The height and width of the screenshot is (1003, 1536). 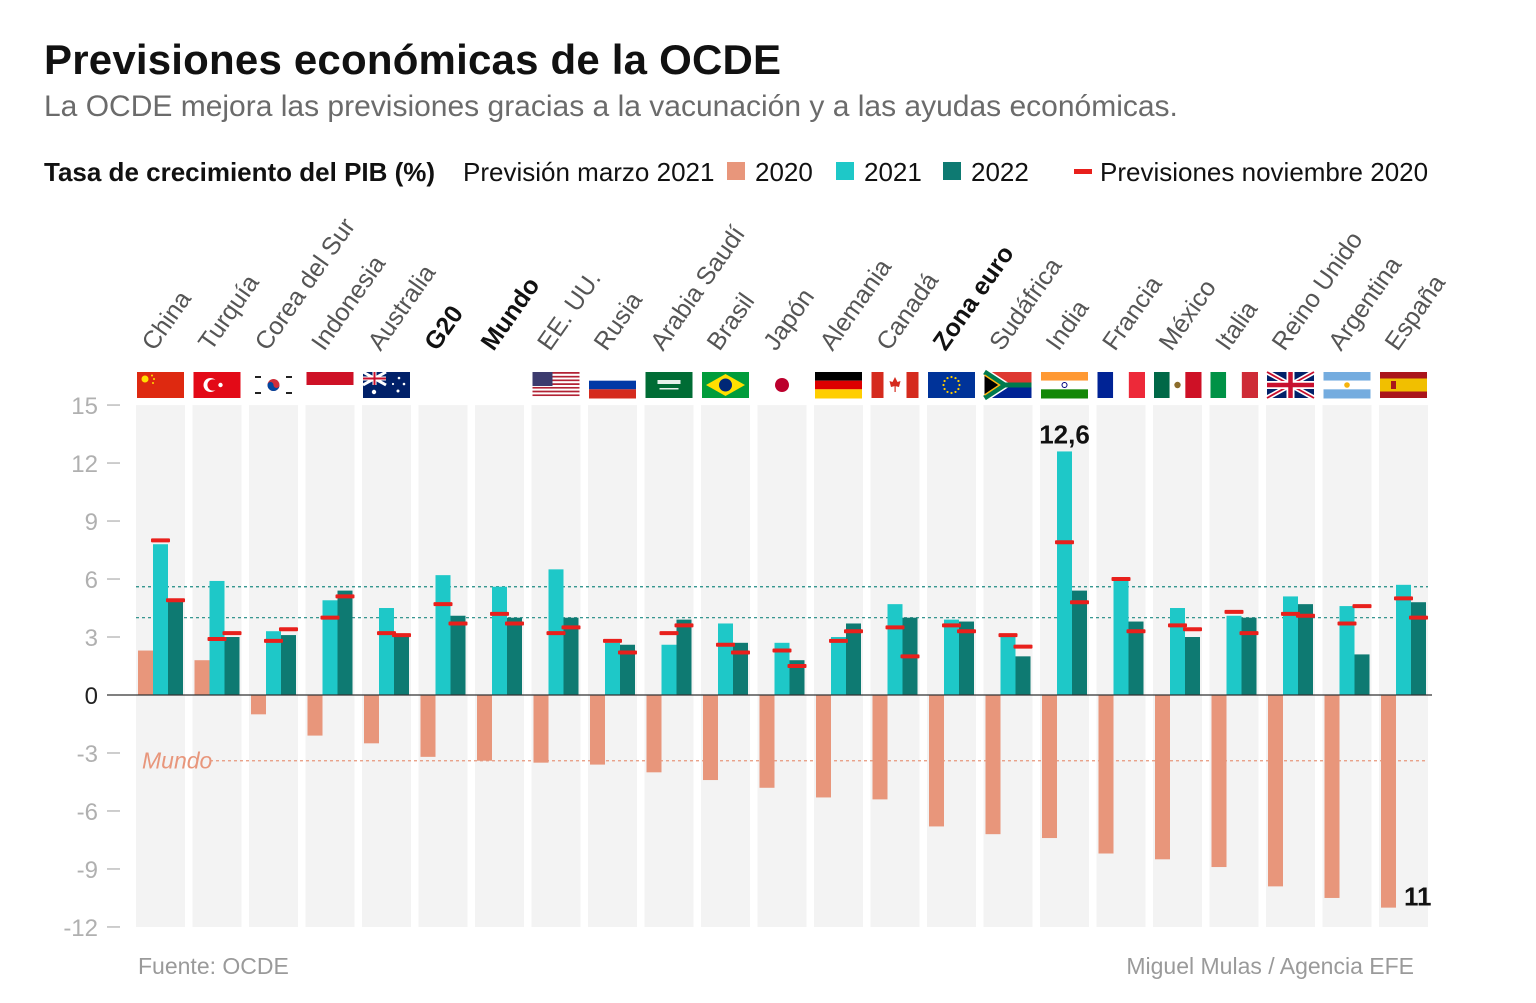 What do you see at coordinates (1418, 648) in the screenshot?
I see `bar-2022-espana` at bounding box center [1418, 648].